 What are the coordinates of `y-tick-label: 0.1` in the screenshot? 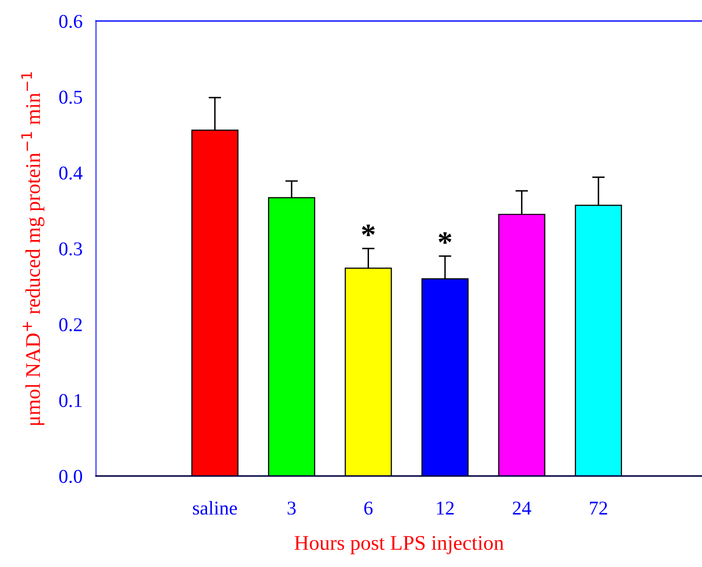 It's located at (70, 401).